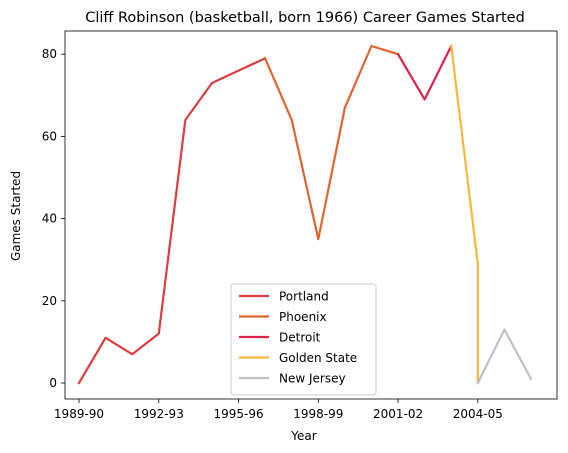  I want to click on legend-box, so click(303, 339).